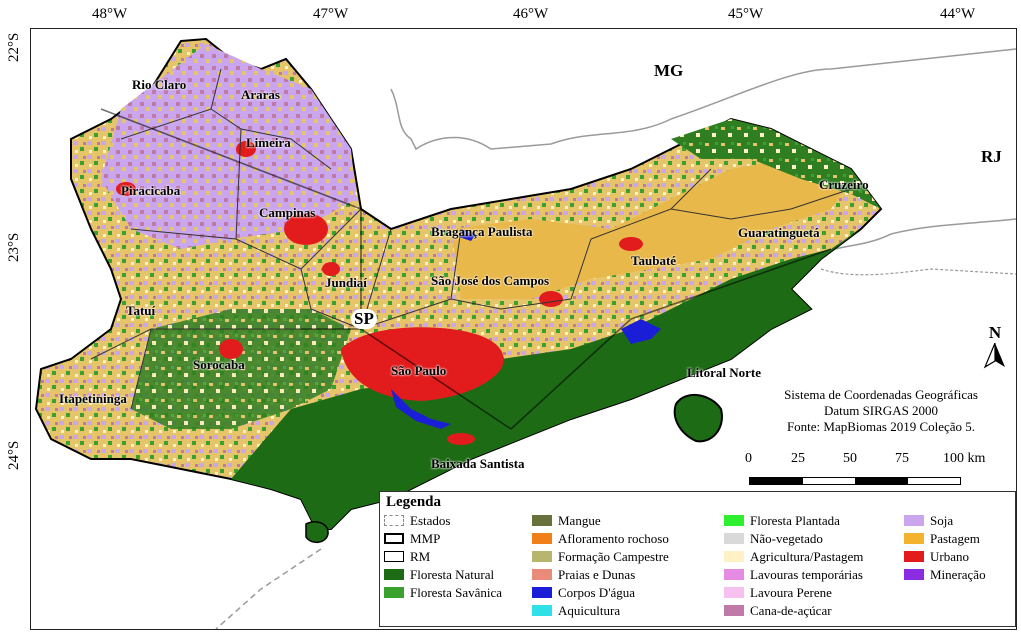 The image size is (1021, 633). I want to click on legend-label: Cana-de-açúcar, so click(791, 610).